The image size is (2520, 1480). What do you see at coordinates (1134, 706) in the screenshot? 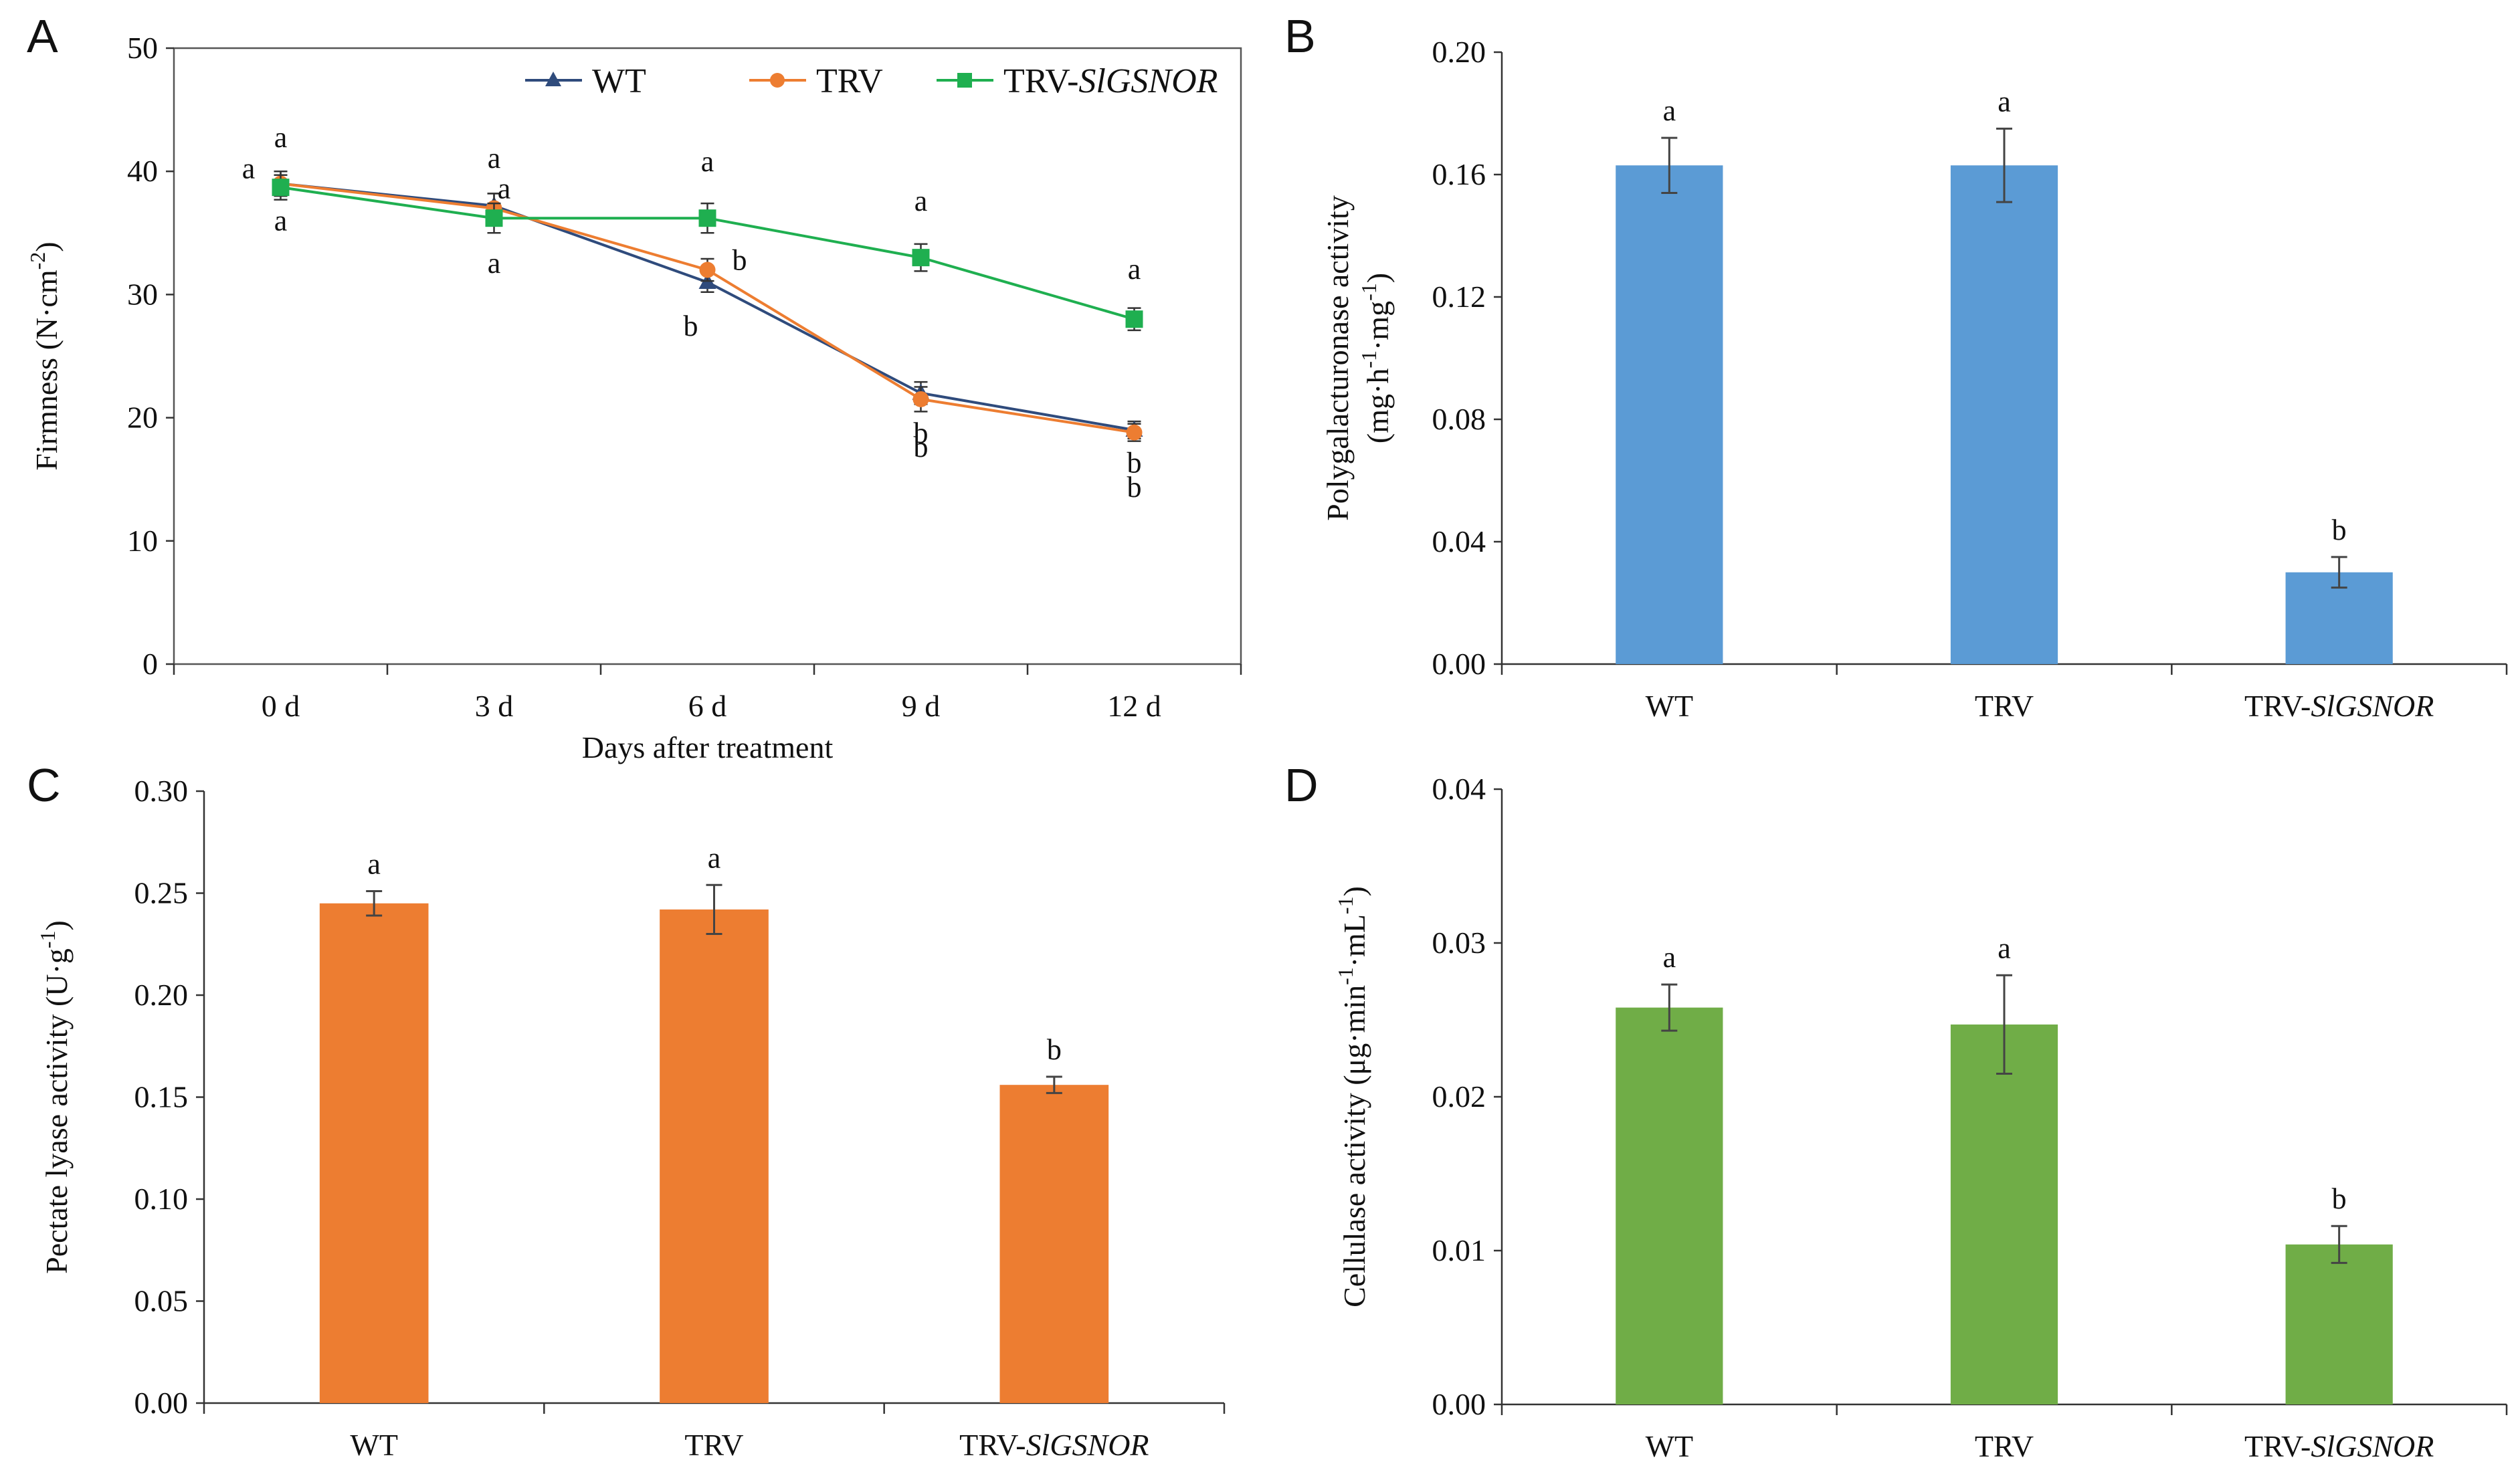
I see `x-tick-label: 12 d` at bounding box center [1134, 706].